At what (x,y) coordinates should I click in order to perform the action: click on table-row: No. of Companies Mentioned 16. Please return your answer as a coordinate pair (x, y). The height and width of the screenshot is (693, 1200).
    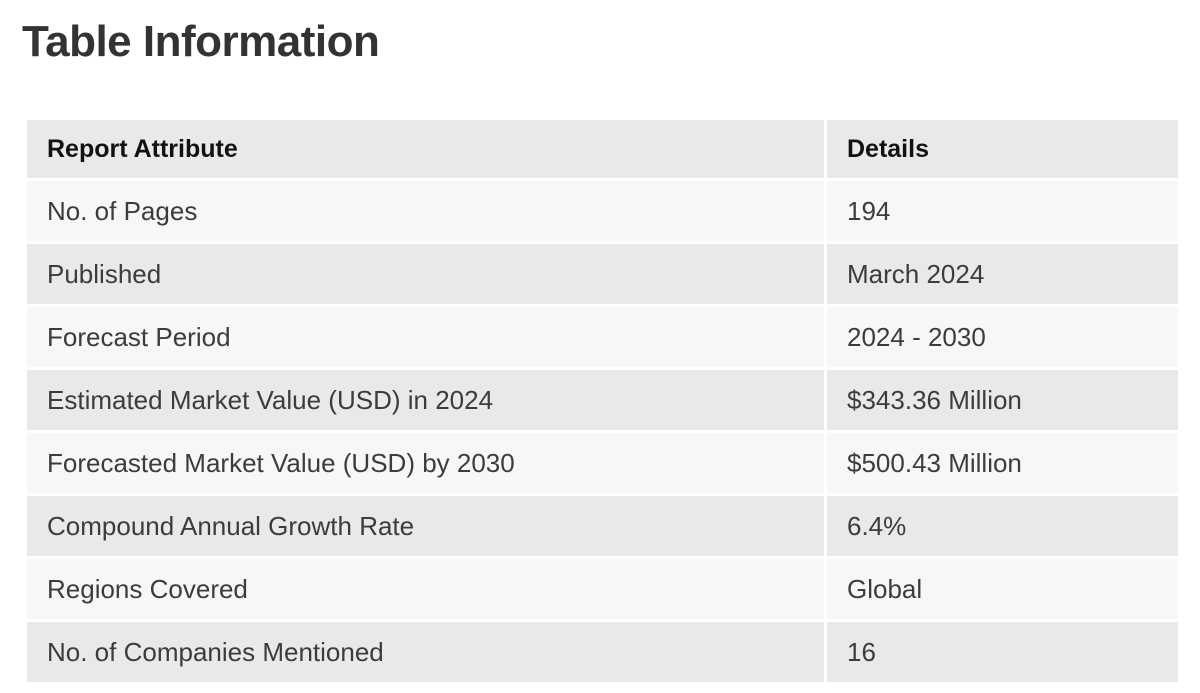
    Looking at the image, I should click on (602, 652).